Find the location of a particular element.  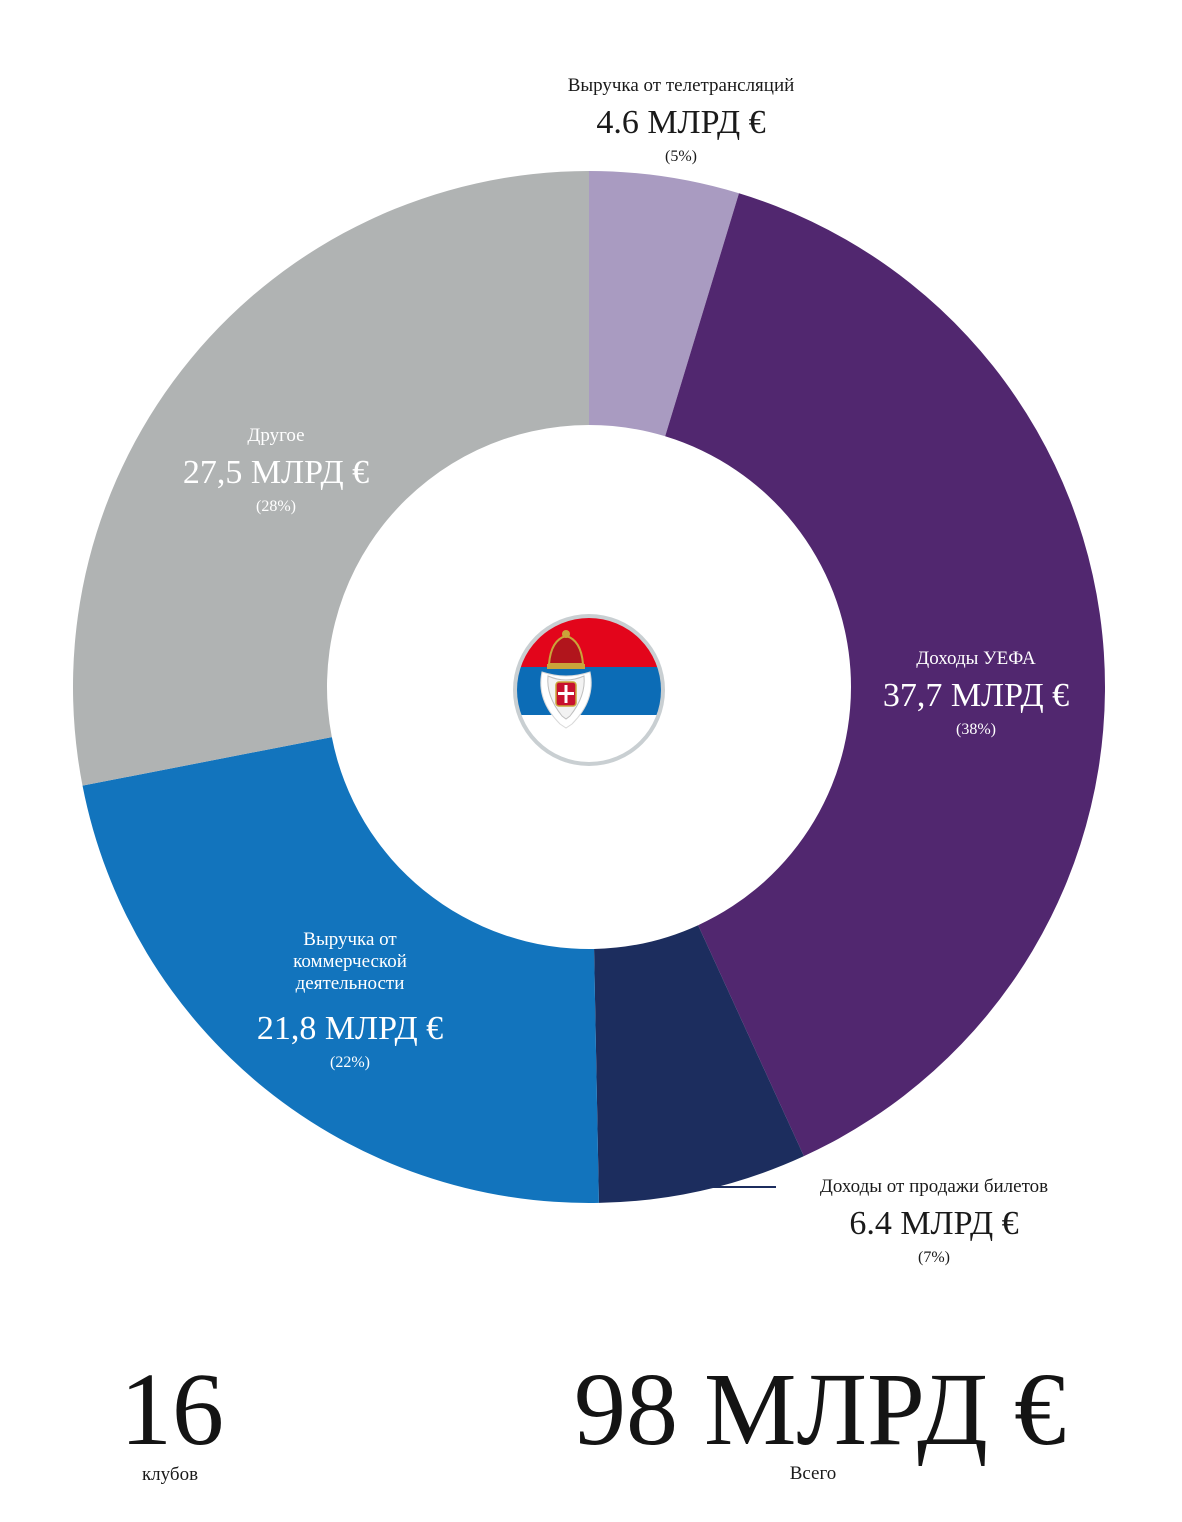

label-other: Другое 27,5 МЛРД € (28%) is located at coordinates (276, 470).